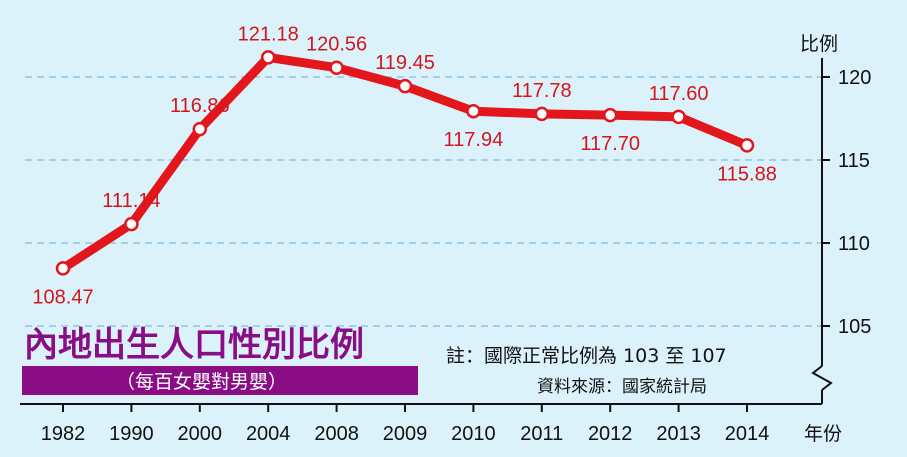 The width and height of the screenshot is (907, 457). I want to click on x-tick-label: 2009, so click(405, 434).